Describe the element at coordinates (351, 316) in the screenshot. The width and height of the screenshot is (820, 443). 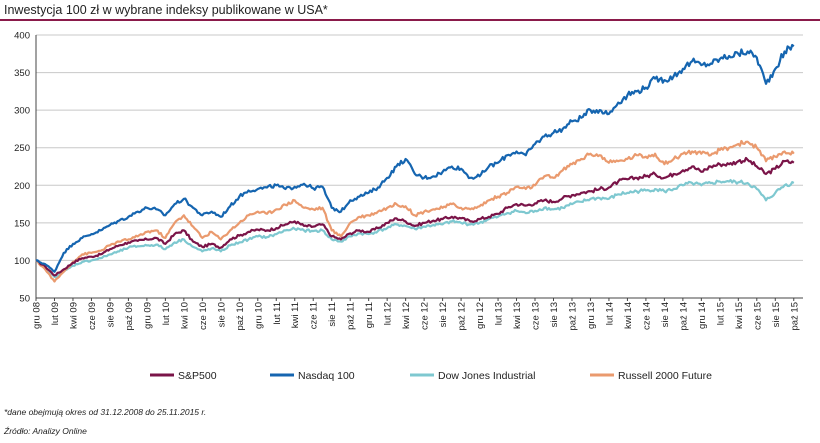
I see `x-tick-label: paź 11` at that location.